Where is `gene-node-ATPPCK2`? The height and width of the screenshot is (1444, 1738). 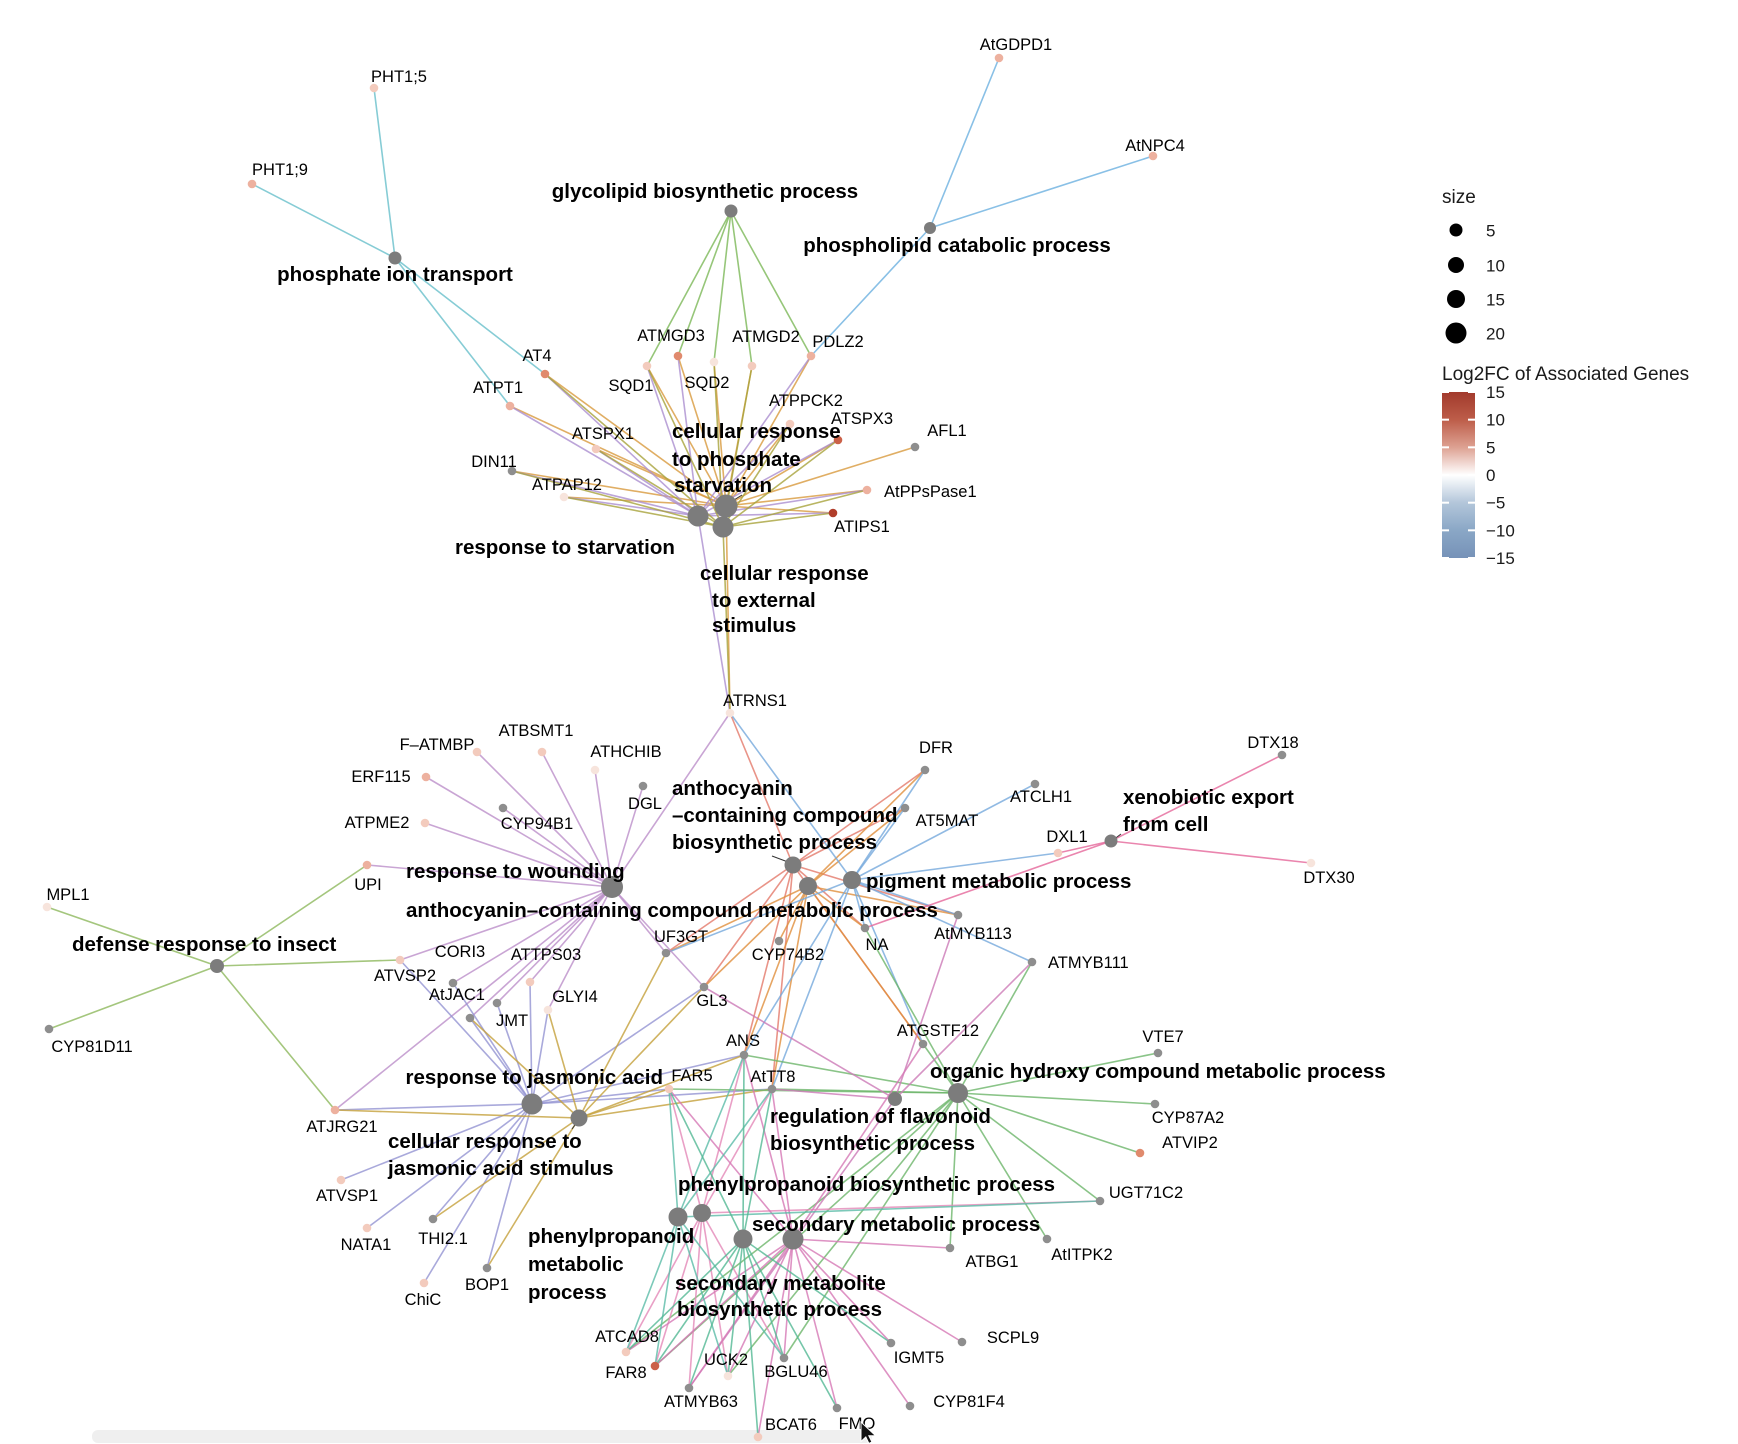 gene-node-ATPPCK2 is located at coordinates (790, 424).